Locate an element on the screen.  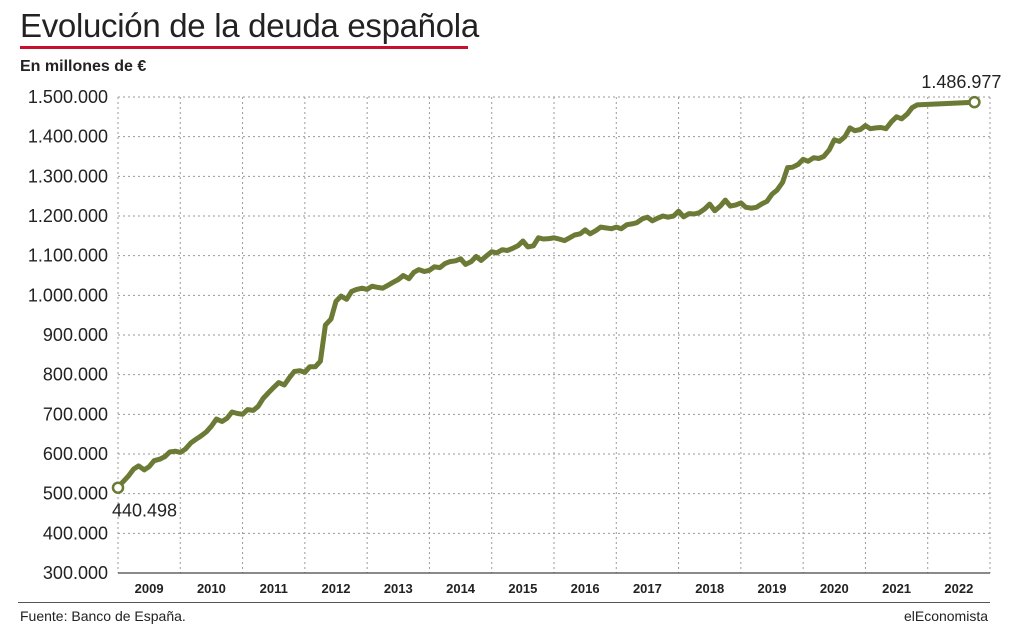
y-tick-label: 1.400.000 is located at coordinates (68, 137).